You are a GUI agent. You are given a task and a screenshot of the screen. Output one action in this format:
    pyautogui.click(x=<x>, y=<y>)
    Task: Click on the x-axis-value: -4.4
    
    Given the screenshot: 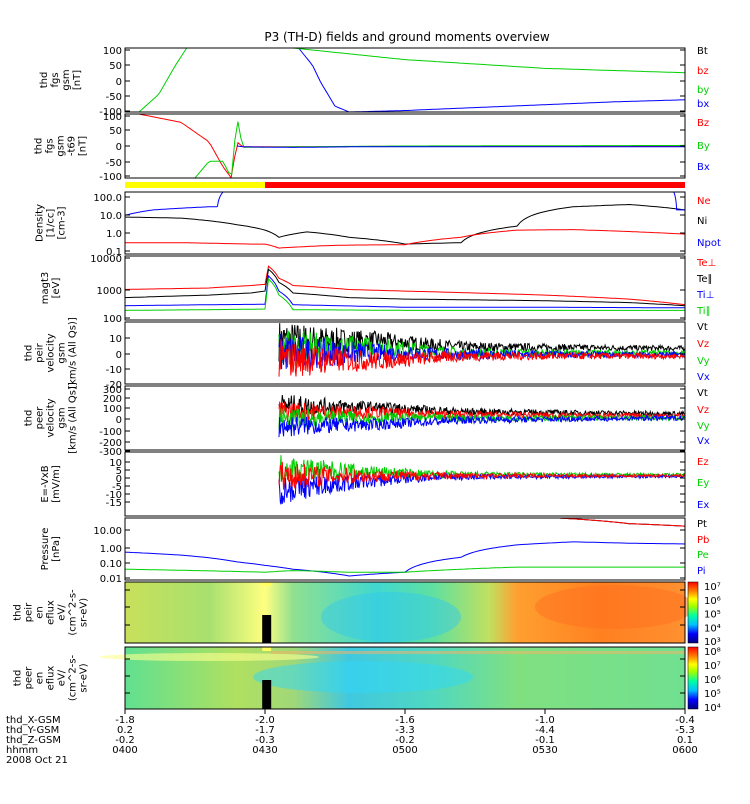 What is the action you would take?
    pyautogui.click(x=545, y=730)
    